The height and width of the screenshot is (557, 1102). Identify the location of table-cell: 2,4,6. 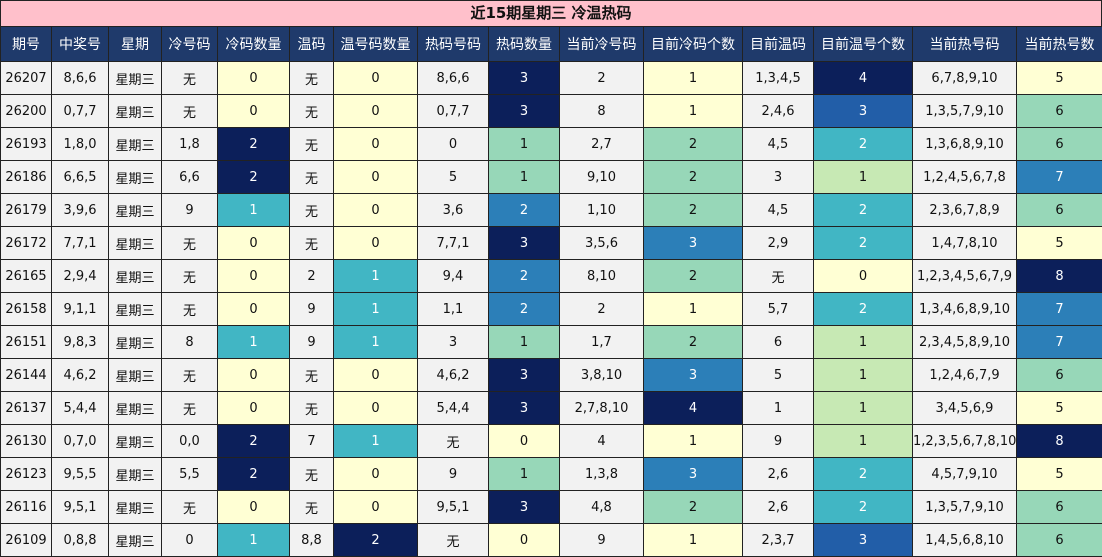
(778, 111).